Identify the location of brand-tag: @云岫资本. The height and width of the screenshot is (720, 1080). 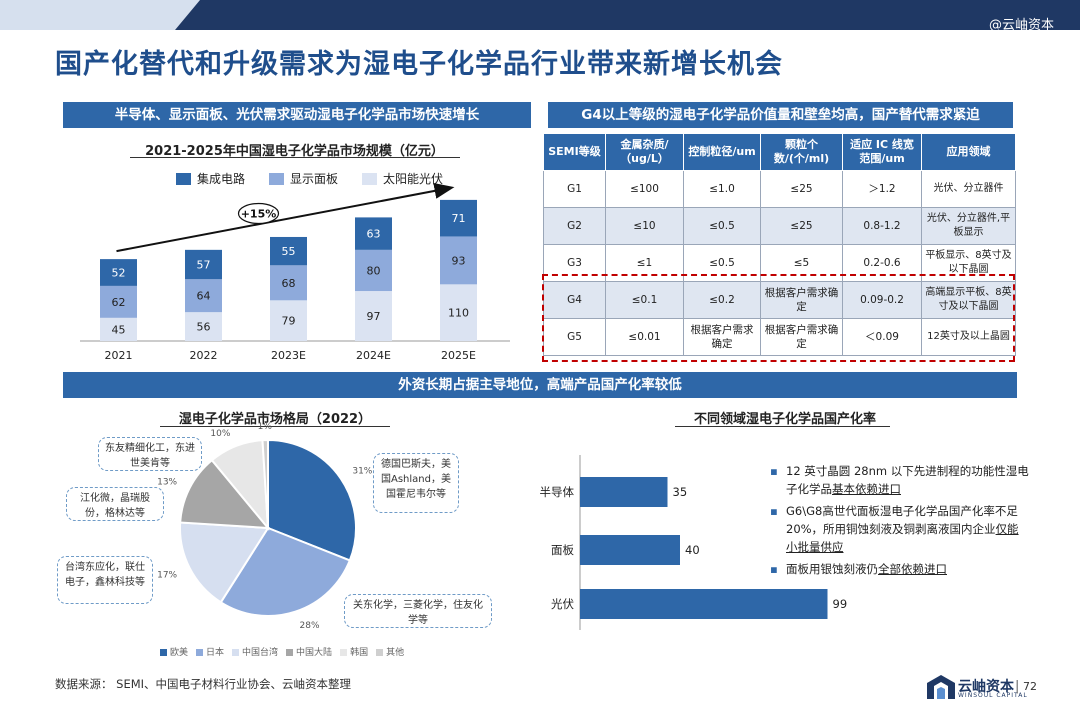
(1021, 25).